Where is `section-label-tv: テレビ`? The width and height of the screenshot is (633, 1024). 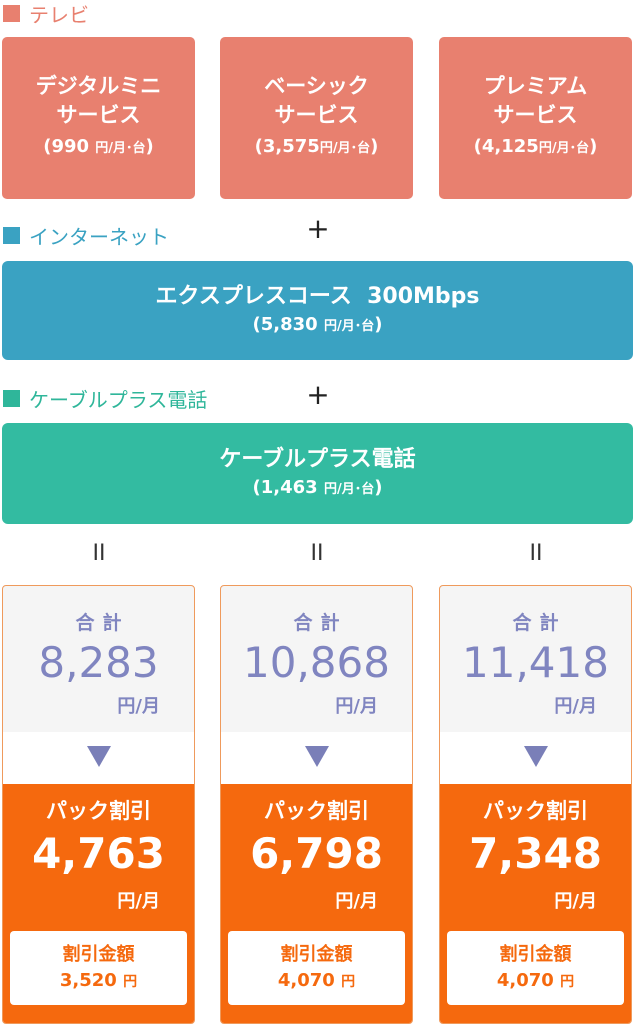
section-label-tv: テレビ is located at coordinates (46, 14).